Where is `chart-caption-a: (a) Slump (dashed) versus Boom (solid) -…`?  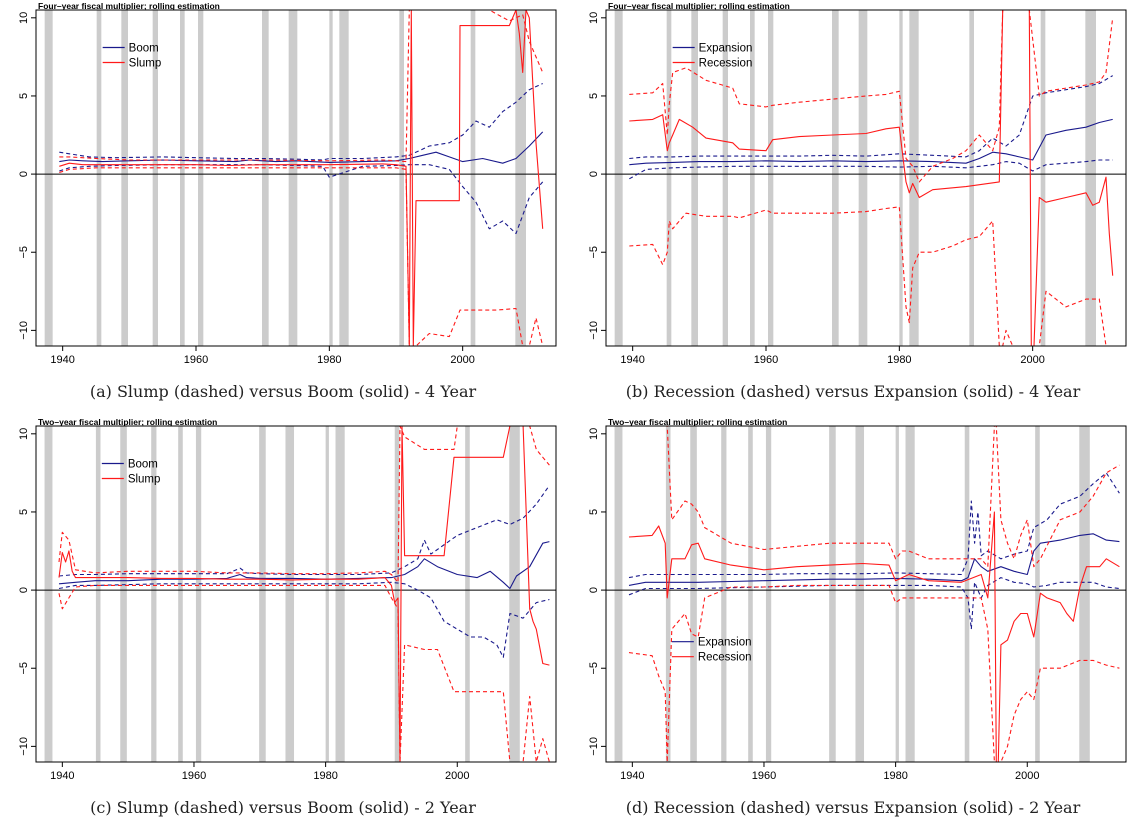
chart-caption-a: (a) Slump (dashed) versus Boom (solid) -… is located at coordinates (283, 391).